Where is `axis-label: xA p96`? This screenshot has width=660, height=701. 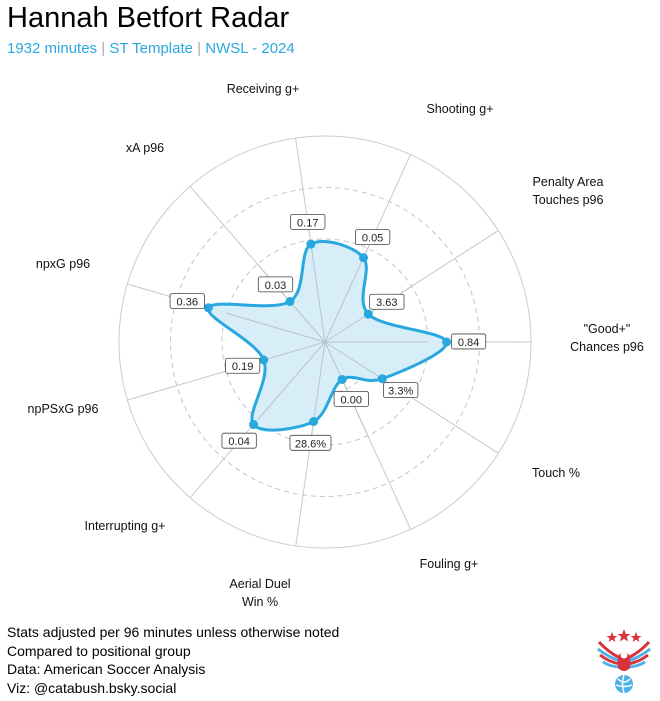 axis-label: xA p96 is located at coordinates (145, 148).